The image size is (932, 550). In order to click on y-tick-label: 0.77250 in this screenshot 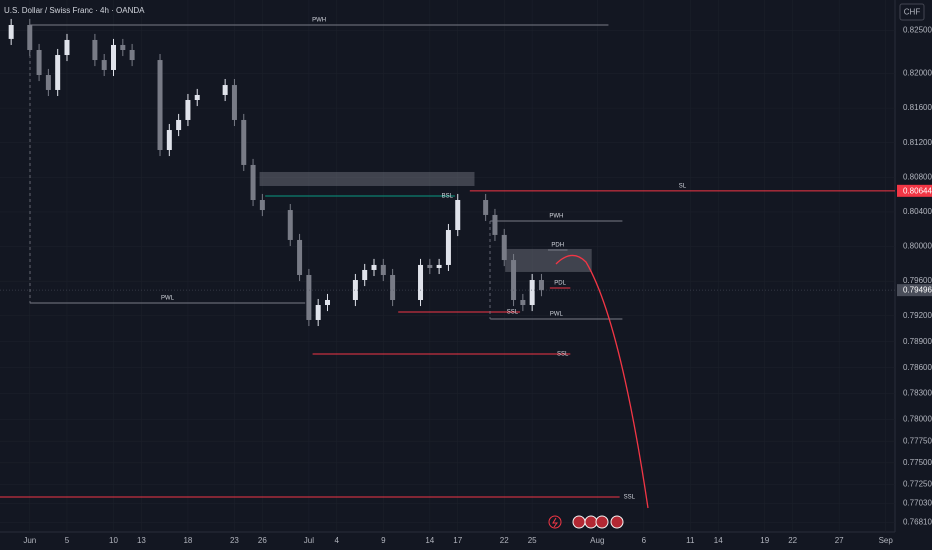, I will do `click(917, 484)`.